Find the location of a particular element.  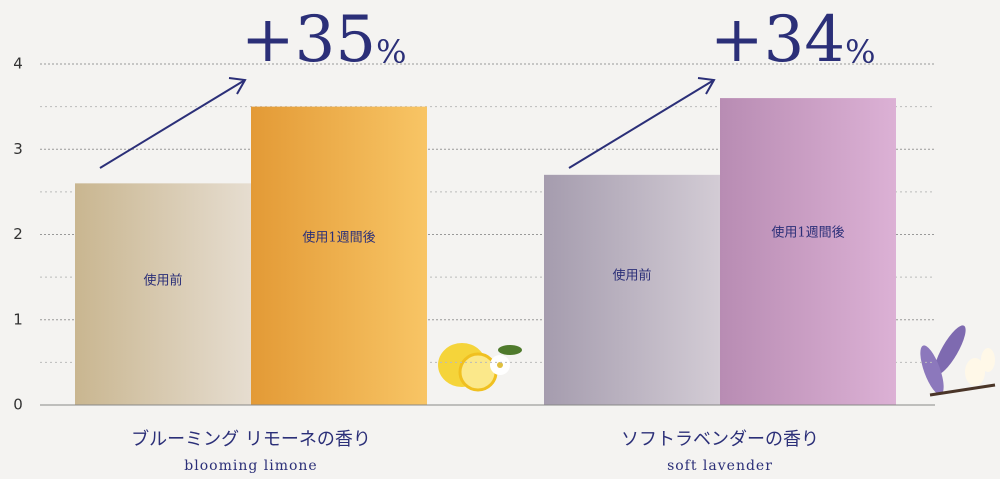

y-tick-label: 2 is located at coordinates (18, 234).